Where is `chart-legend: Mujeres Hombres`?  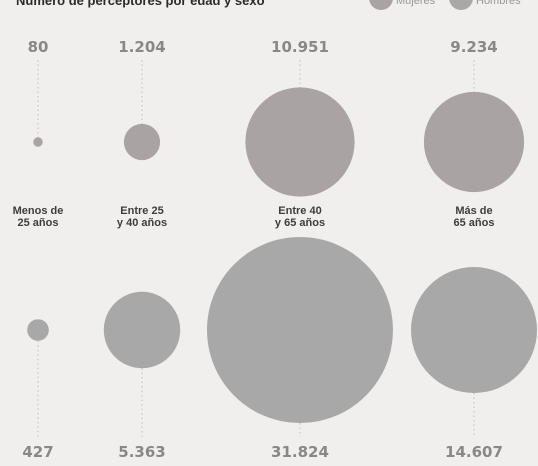
chart-legend: Mujeres Hombres is located at coordinates (445, 5).